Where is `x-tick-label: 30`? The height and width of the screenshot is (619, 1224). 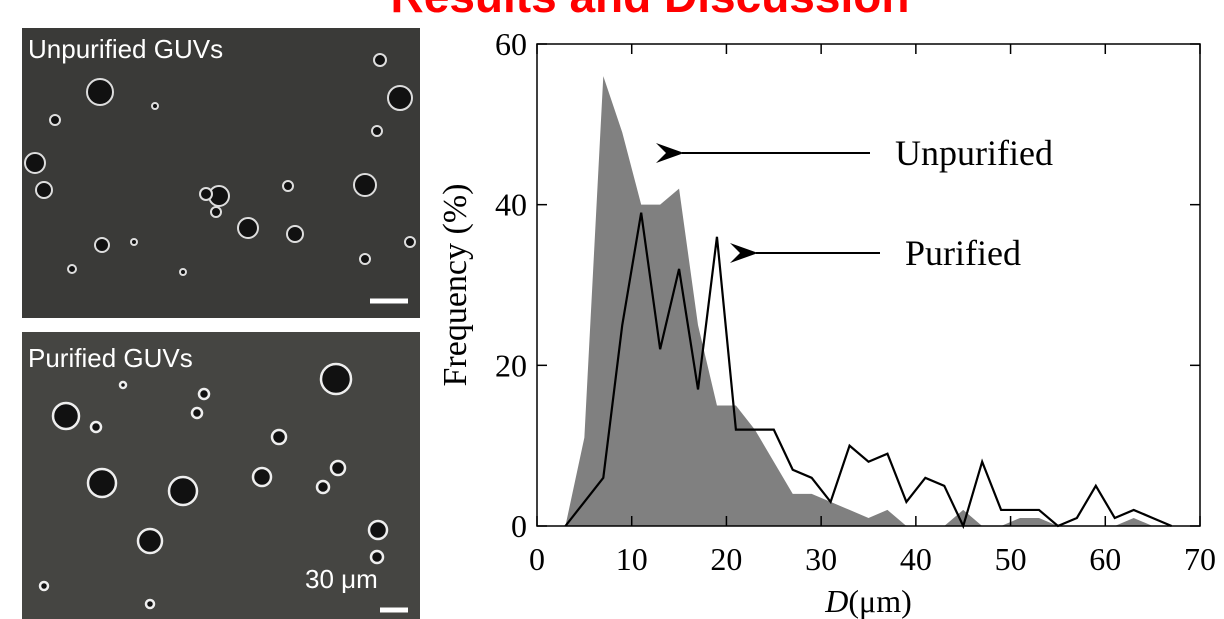 x-tick-label: 30 is located at coordinates (821, 559).